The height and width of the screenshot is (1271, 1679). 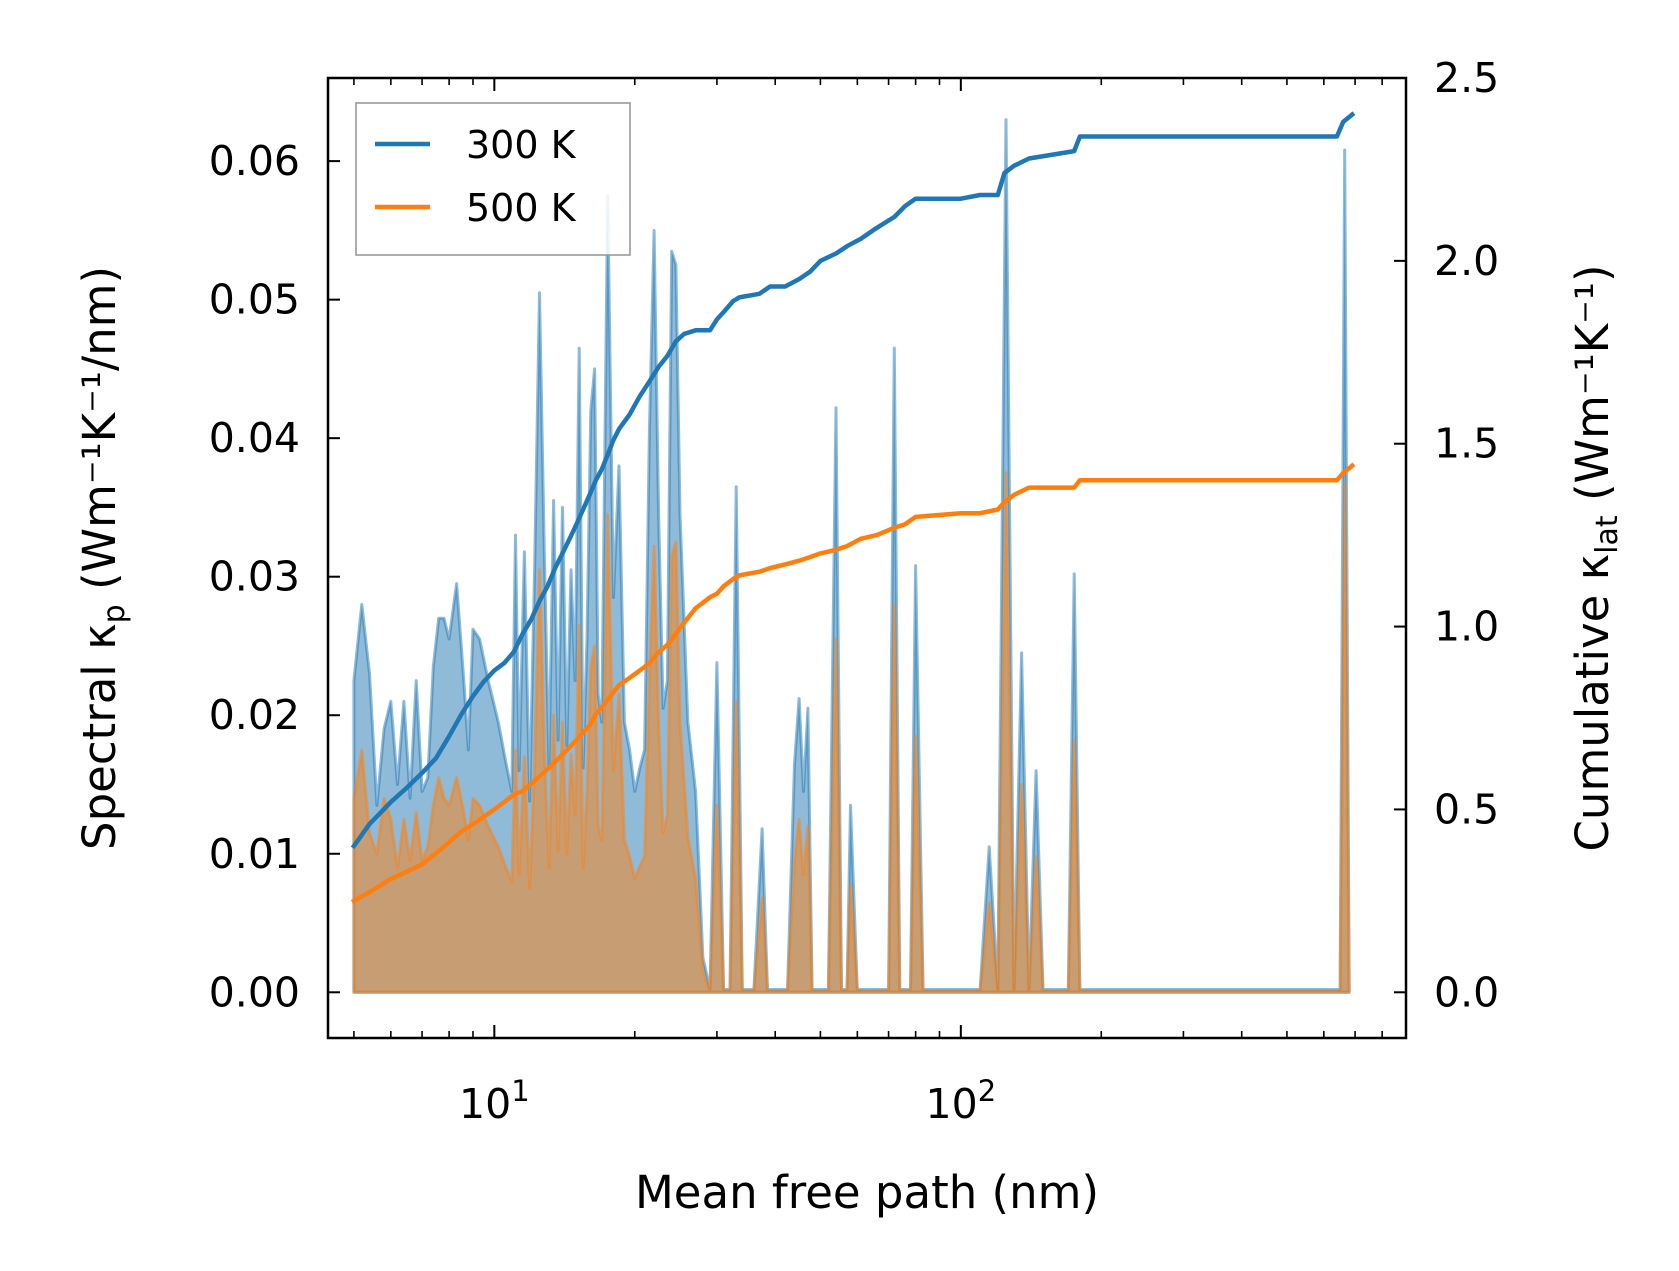 What do you see at coordinates (254, 300) in the screenshot?
I see `y-left-tick-label: 0.05` at bounding box center [254, 300].